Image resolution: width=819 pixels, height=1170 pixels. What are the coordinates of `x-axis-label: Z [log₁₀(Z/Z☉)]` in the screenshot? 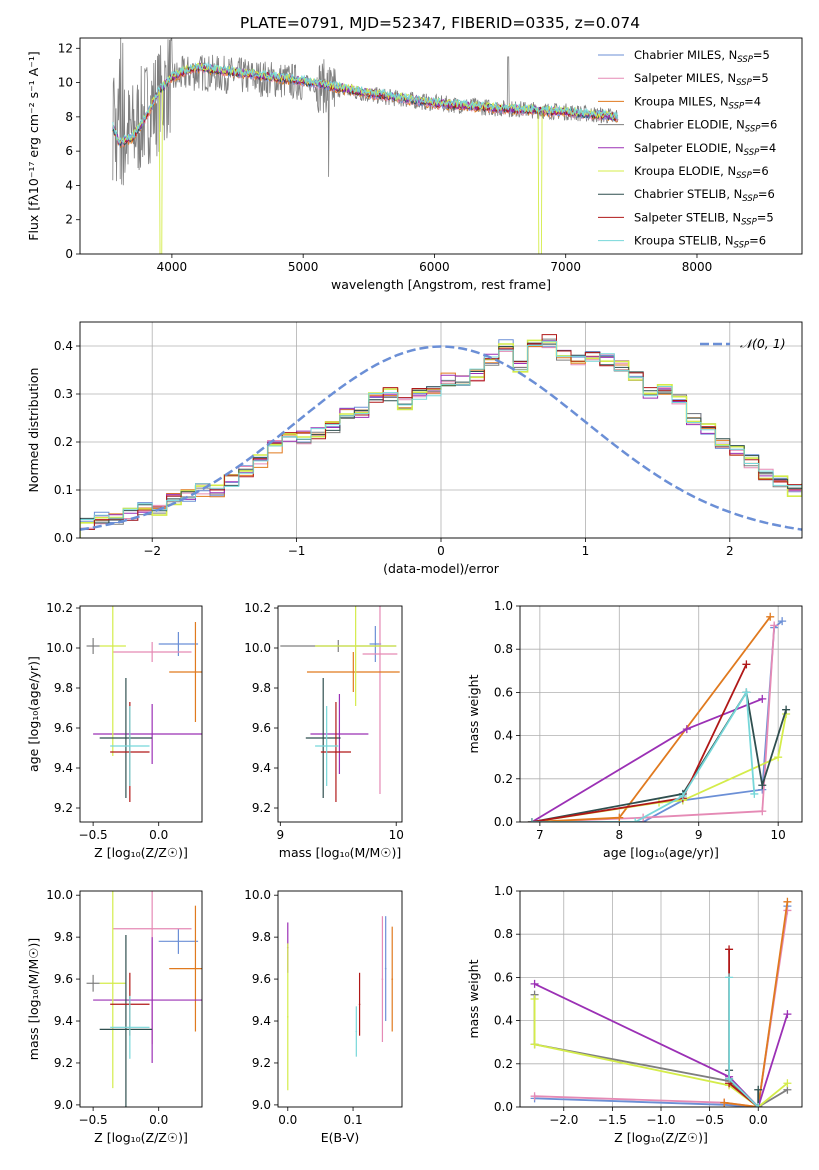 It's located at (661, 1137).